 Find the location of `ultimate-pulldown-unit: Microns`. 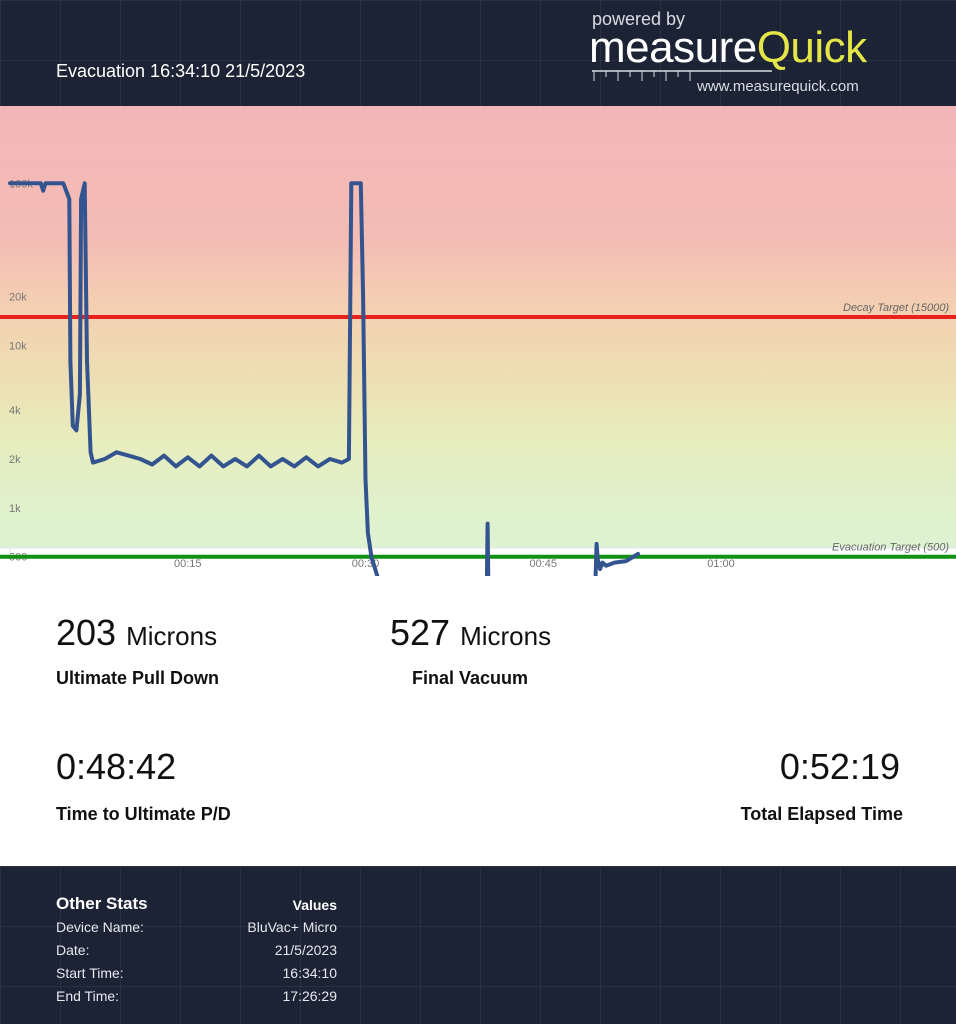

ultimate-pulldown-unit: Microns is located at coordinates (172, 636).